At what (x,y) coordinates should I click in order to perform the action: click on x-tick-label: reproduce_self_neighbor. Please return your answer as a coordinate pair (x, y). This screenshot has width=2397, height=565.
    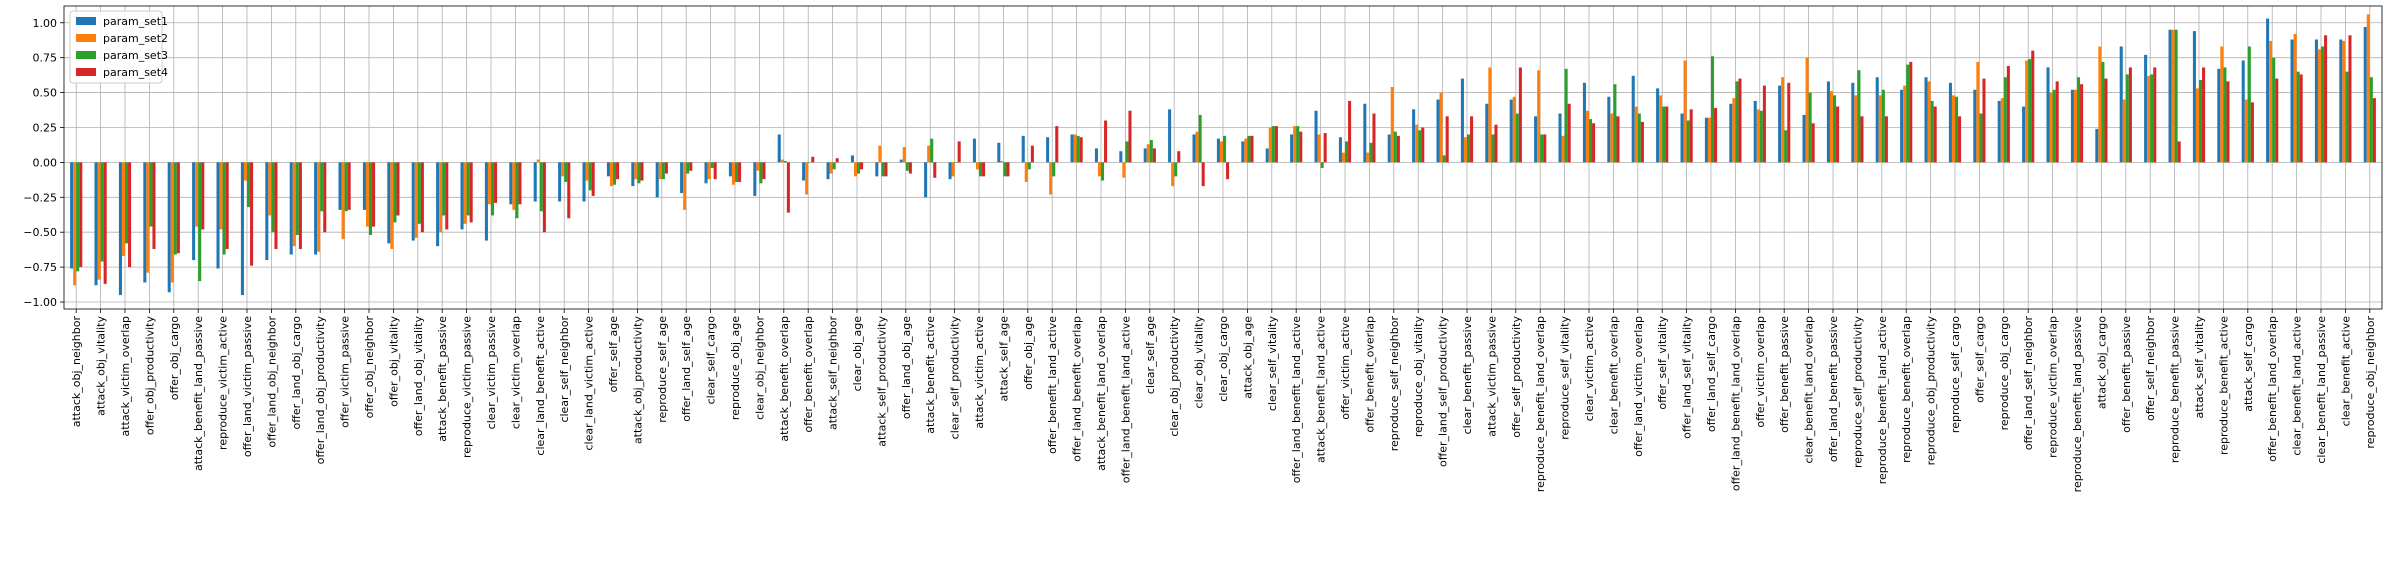
    Looking at the image, I should click on (1394, 384).